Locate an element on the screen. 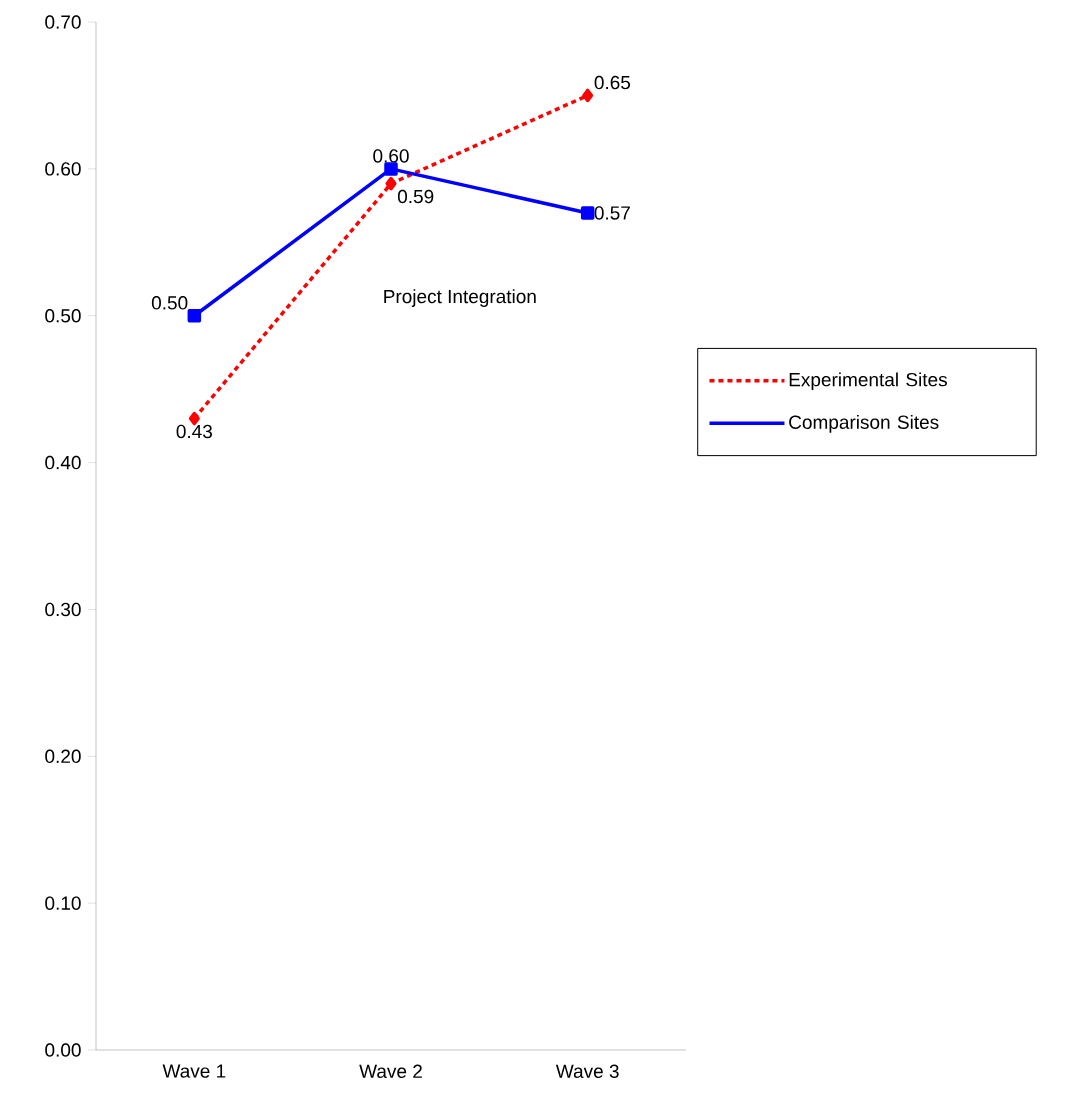 The image size is (1092, 1107). data-label: 0.59 is located at coordinates (415, 196).